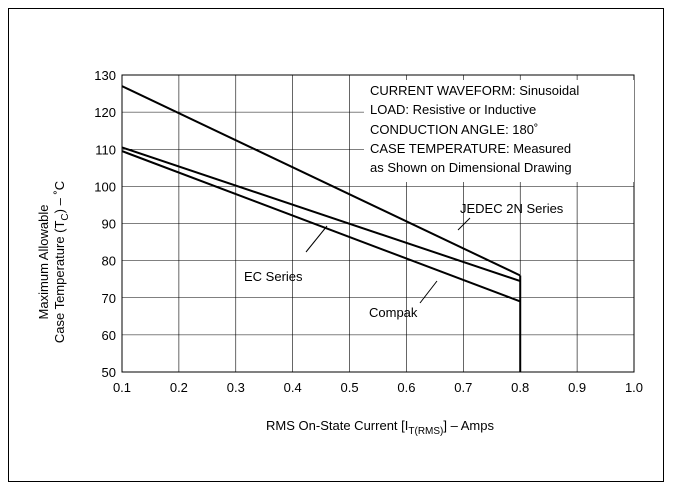 The image size is (674, 491). I want to click on x-tick-label: 1.0, so click(634, 387).